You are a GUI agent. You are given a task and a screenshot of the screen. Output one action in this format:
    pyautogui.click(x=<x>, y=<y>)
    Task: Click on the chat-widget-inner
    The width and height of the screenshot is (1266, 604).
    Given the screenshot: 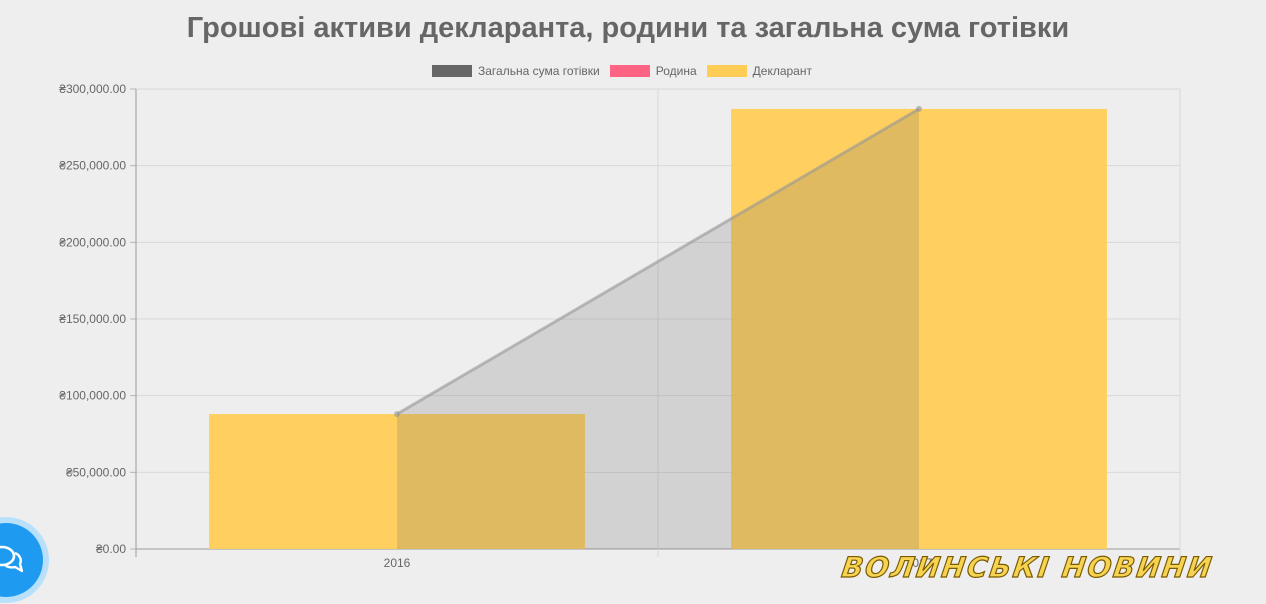 What is the action you would take?
    pyautogui.click(x=21, y=560)
    